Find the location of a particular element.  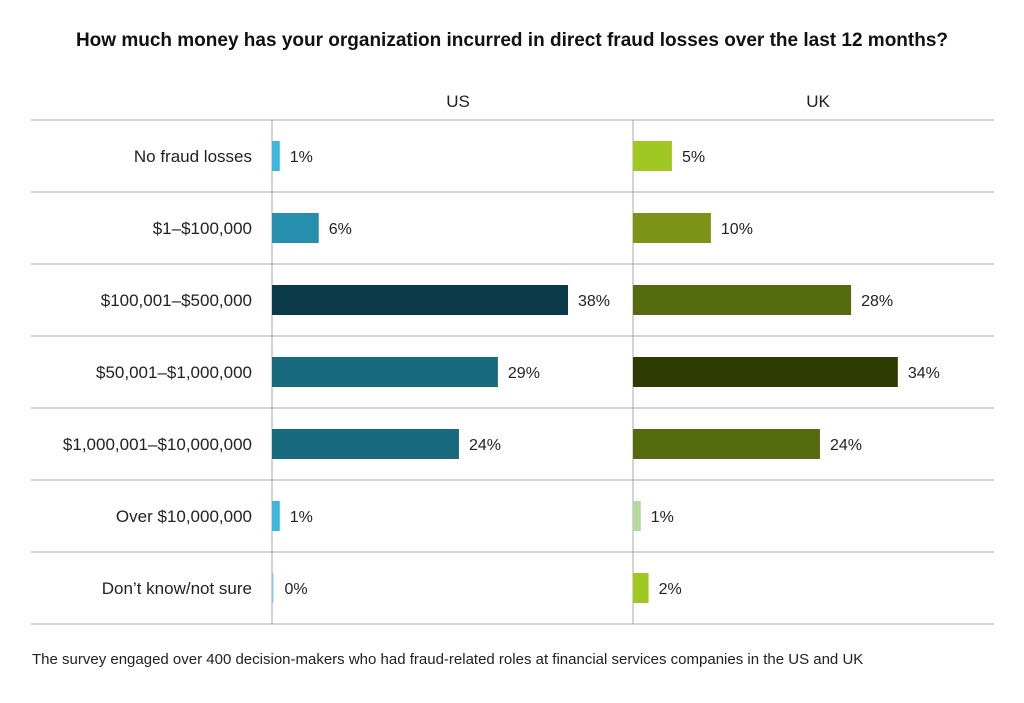

value-label-uk: 28% is located at coordinates (877, 301).